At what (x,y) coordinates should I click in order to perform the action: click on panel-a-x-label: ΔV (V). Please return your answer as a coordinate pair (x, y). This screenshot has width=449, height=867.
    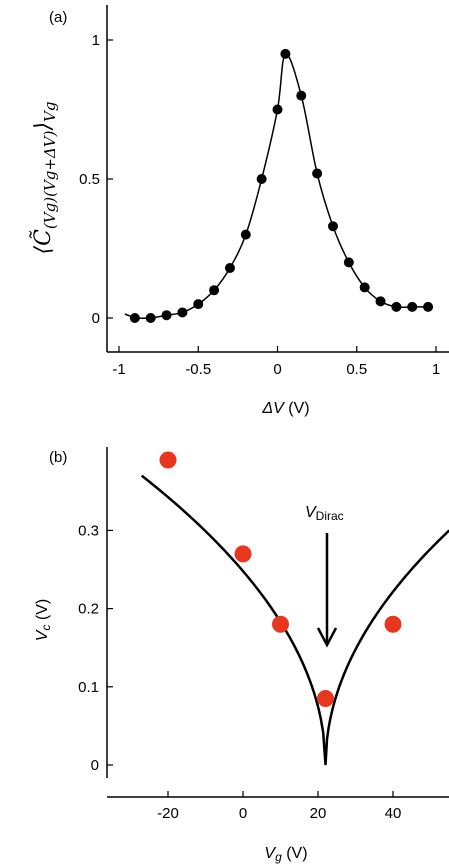
    Looking at the image, I should click on (285, 408).